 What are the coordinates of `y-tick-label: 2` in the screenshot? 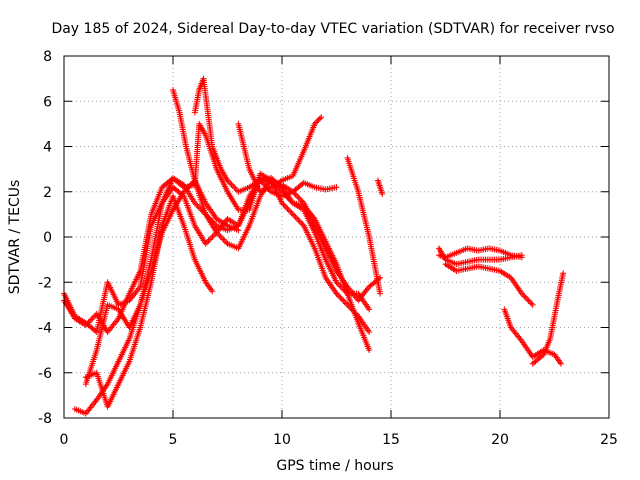 It's located at (47, 193).